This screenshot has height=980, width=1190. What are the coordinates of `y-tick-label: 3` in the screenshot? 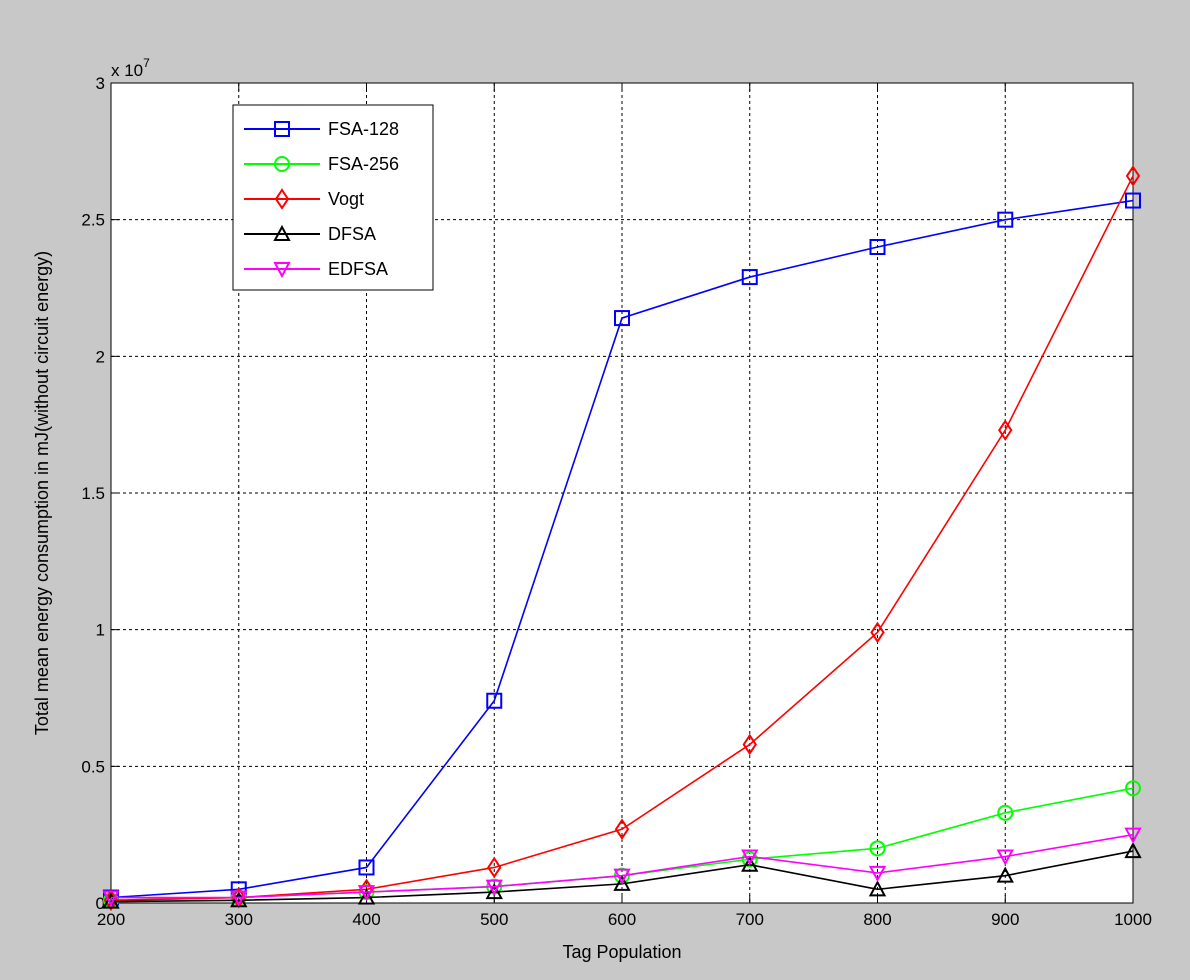 It's located at (100, 83).